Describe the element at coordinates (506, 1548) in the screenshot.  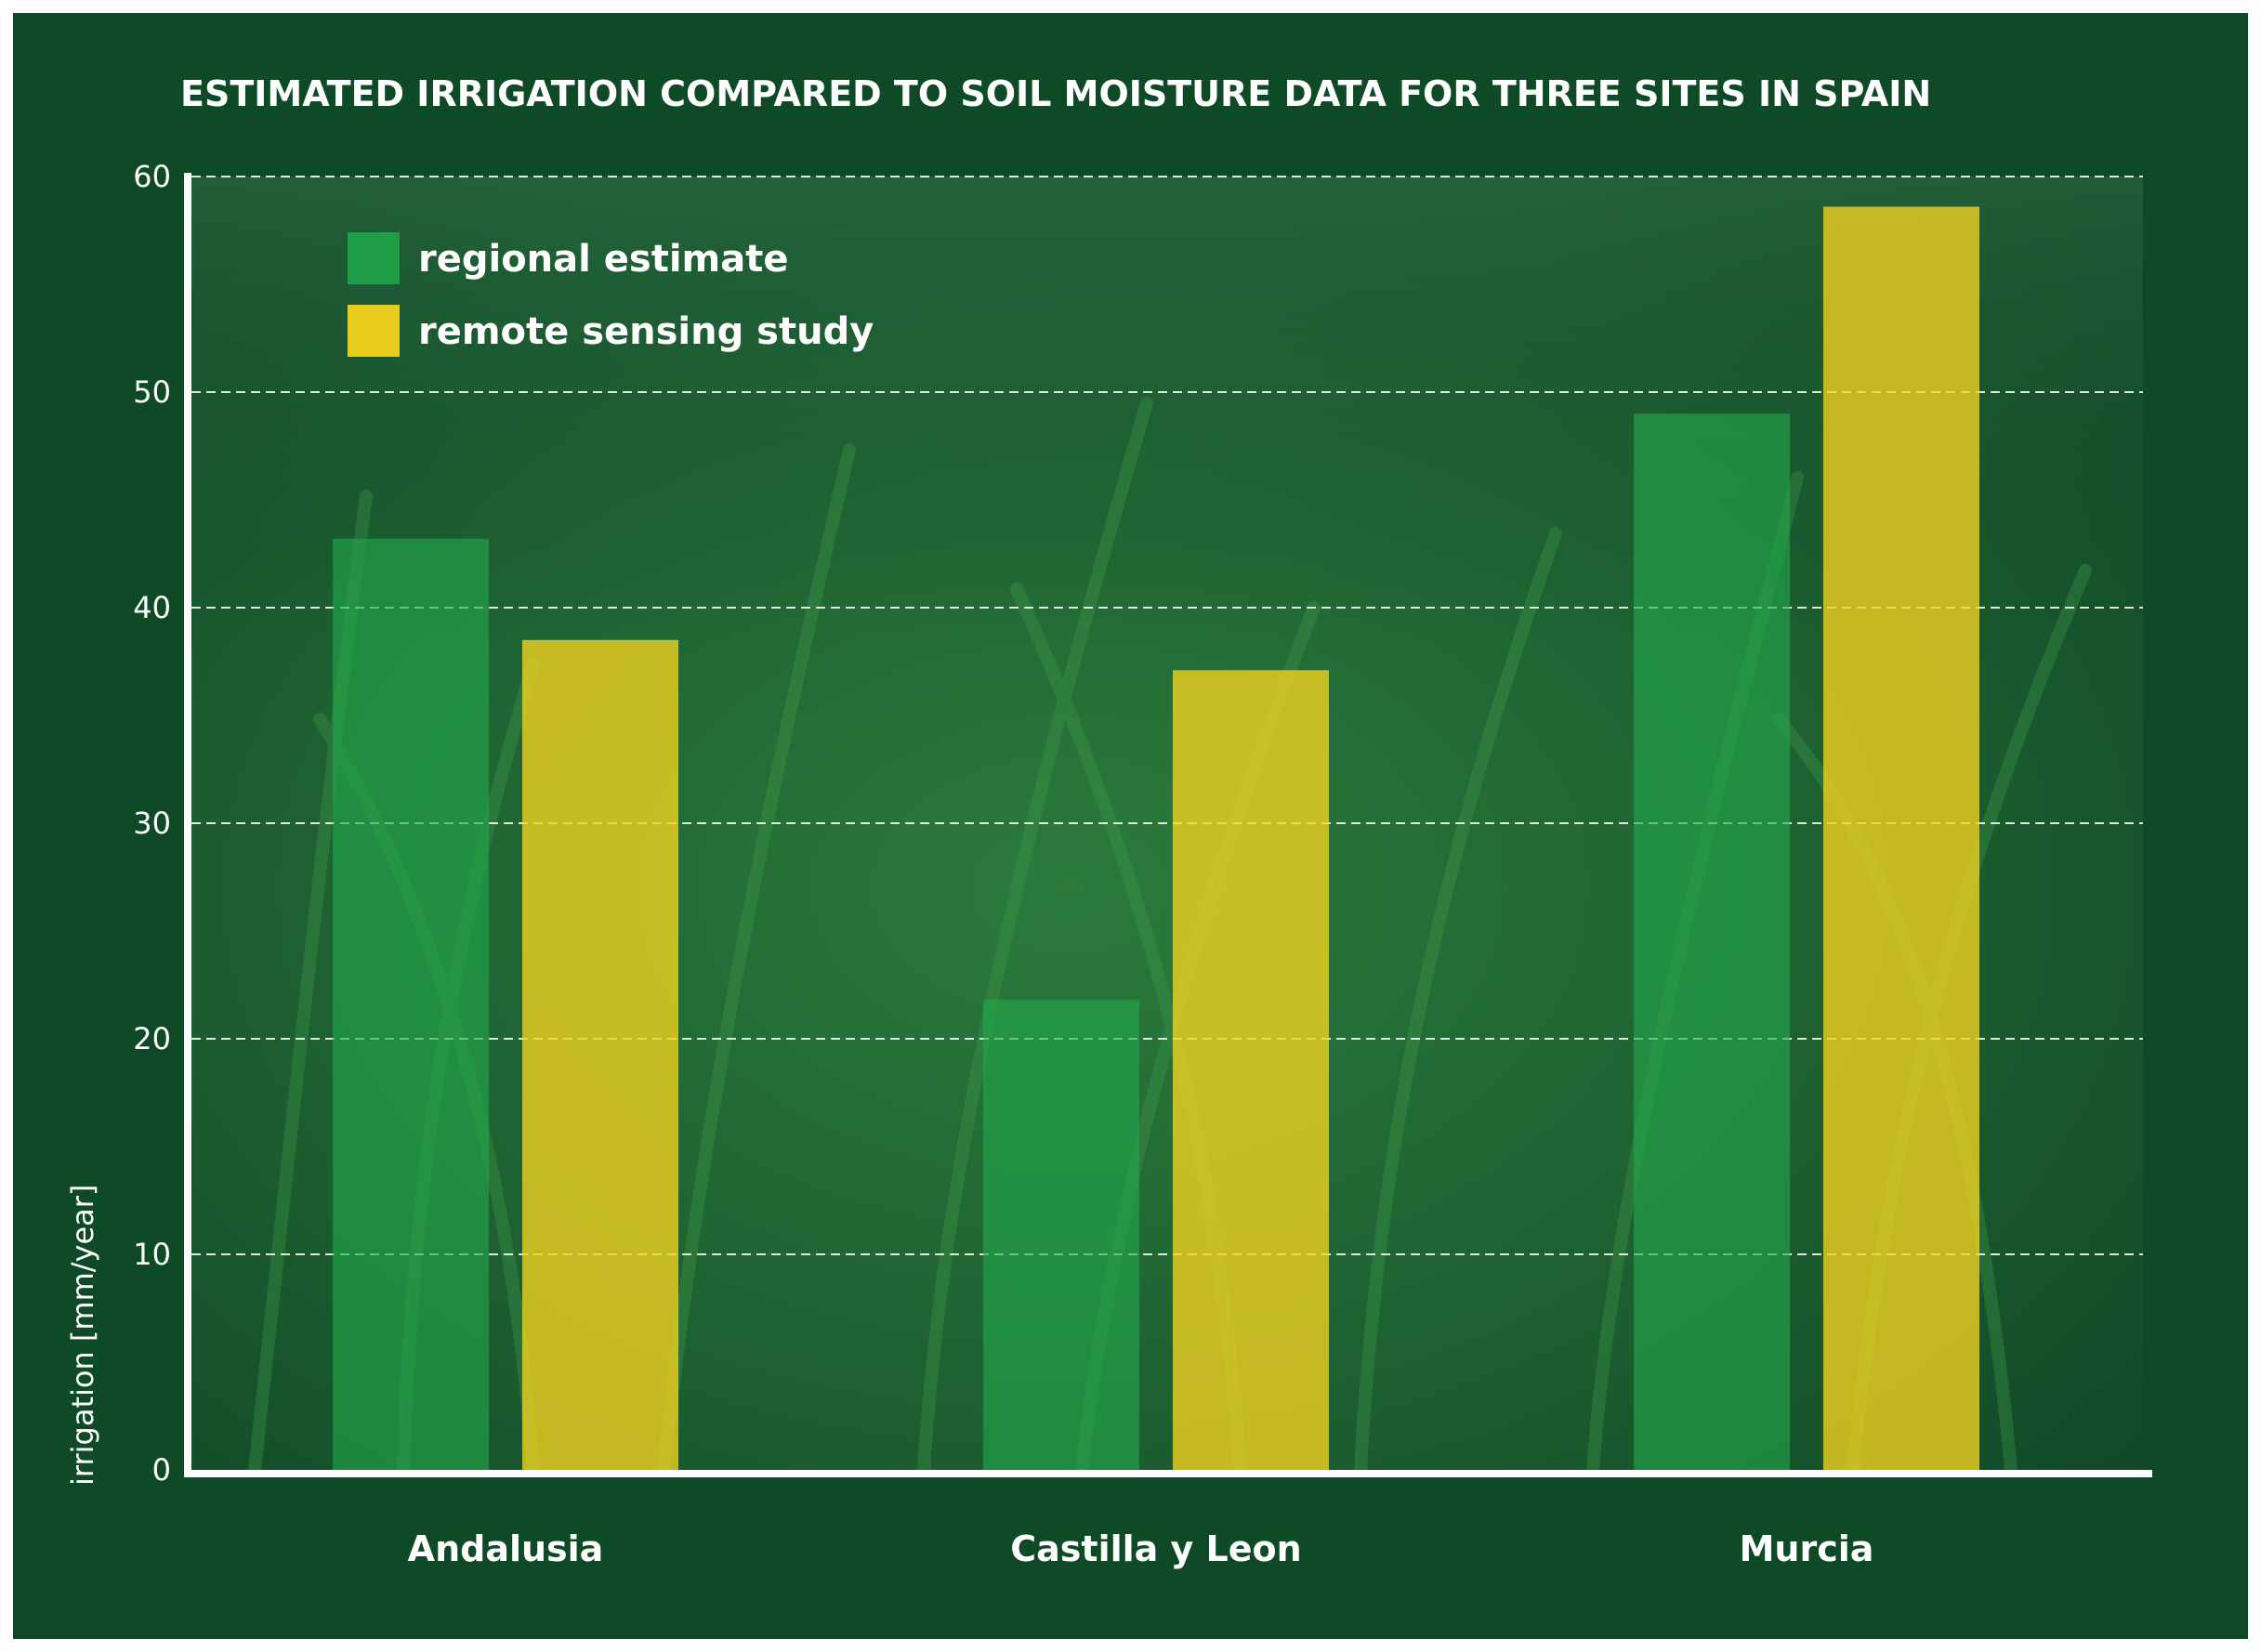
I see `x-tick-label: Andalusia` at that location.